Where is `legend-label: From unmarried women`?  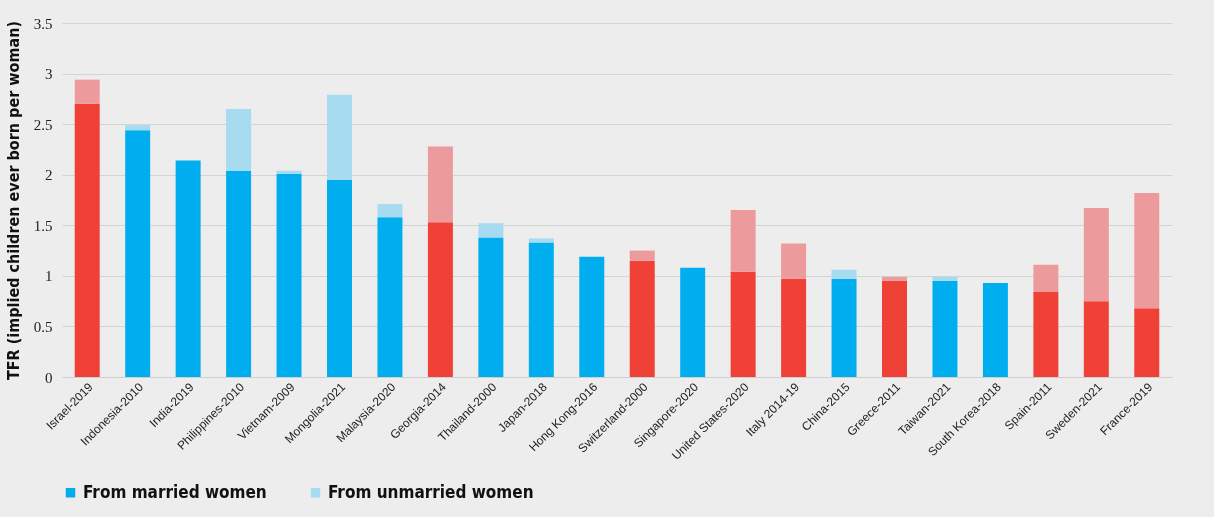
legend-label: From unmarried women is located at coordinates (431, 491).